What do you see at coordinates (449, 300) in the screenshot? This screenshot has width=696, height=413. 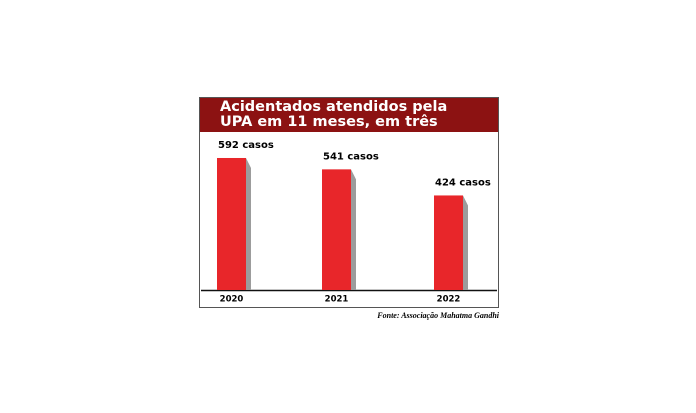 I see `x-tick-label: 2022` at bounding box center [449, 300].